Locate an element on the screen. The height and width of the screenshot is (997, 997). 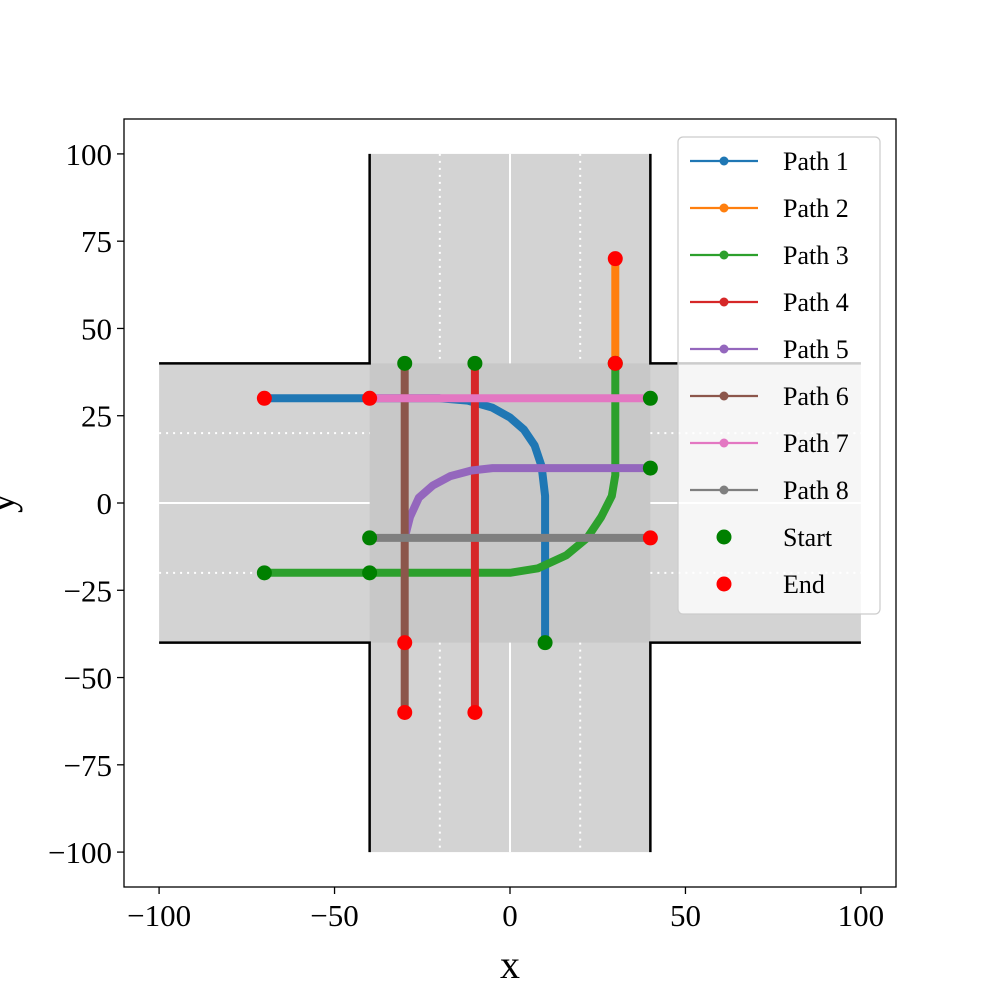
legend-path-2-label: Path 2 is located at coordinates (816, 208).